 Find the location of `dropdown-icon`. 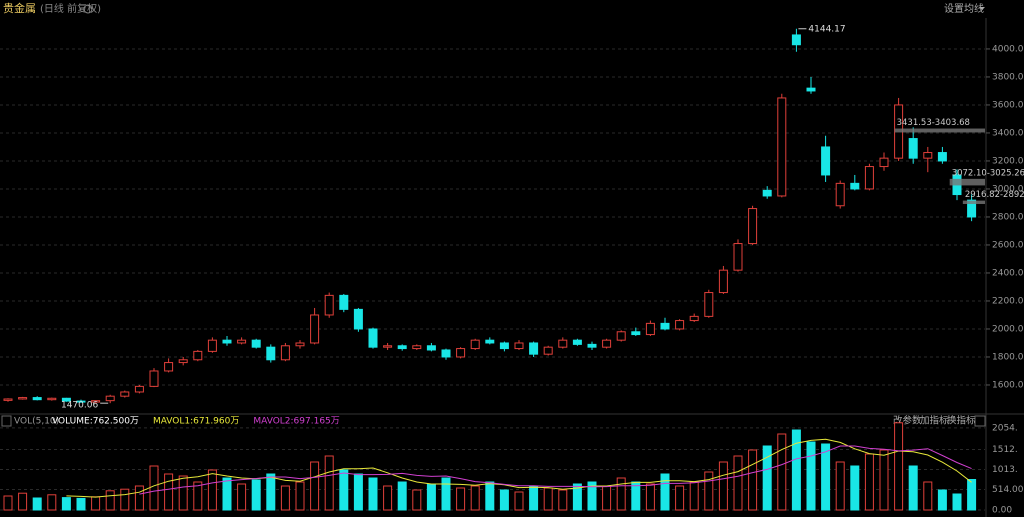

dropdown-icon is located at coordinates (982, 8).